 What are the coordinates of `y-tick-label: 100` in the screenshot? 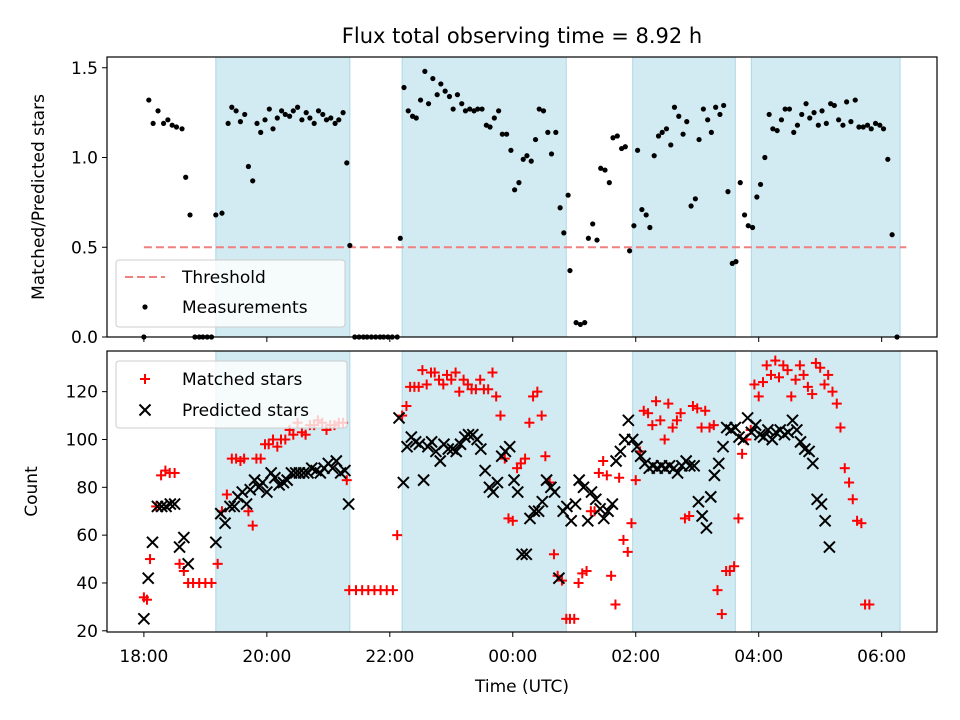 It's located at (82, 440).